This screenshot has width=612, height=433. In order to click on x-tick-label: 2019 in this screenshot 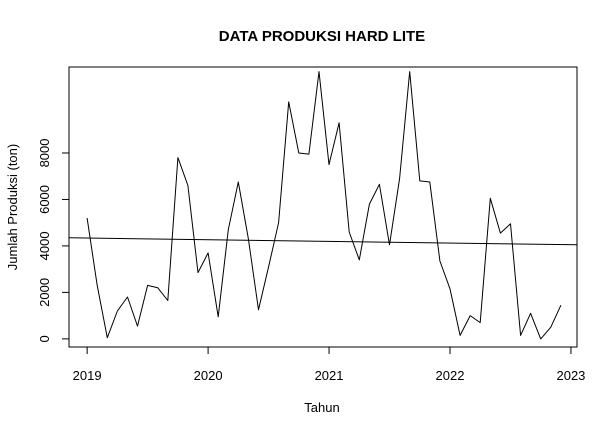, I will do `click(87, 375)`.